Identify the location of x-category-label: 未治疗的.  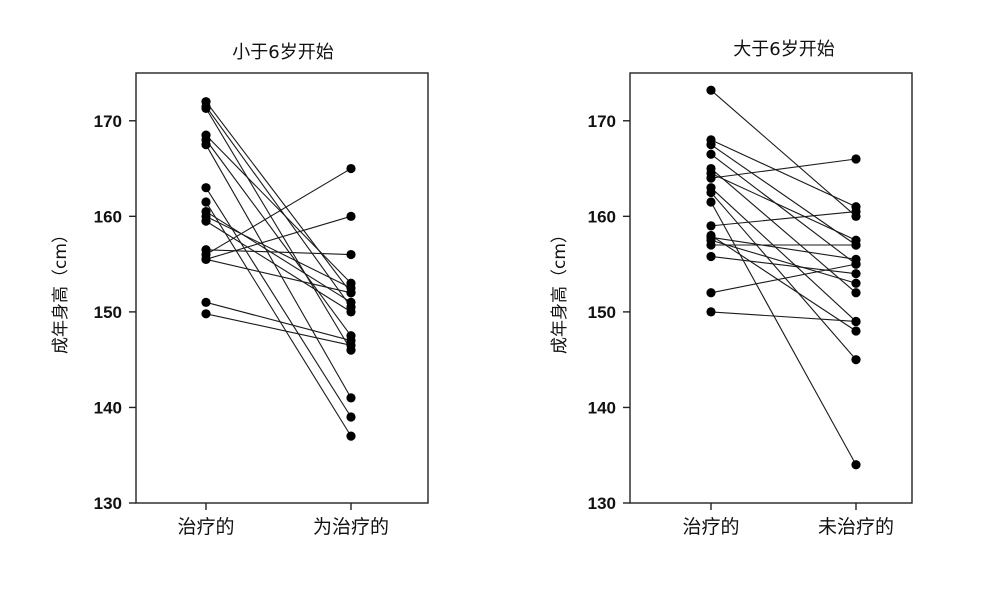
(856, 527).